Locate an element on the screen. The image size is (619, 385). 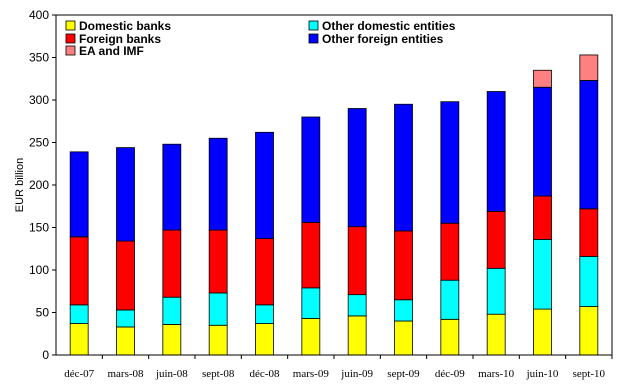
x-tick-label: mars-10 is located at coordinates (496, 374).